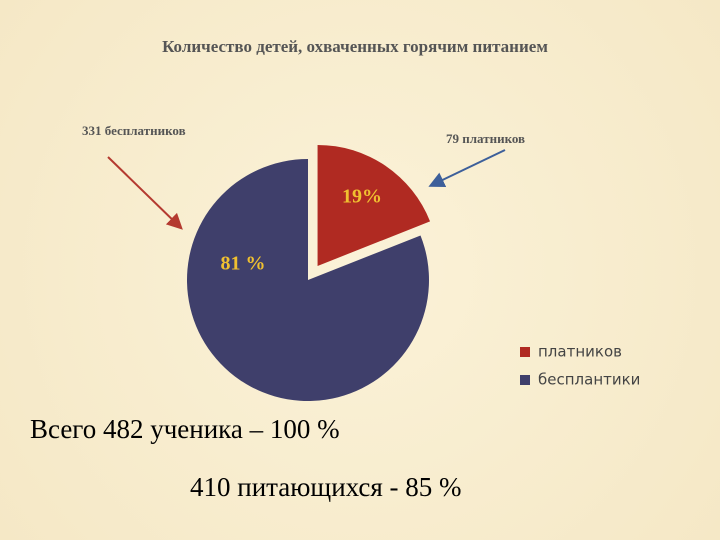 This screenshot has width=720, height=540. What do you see at coordinates (326, 487) in the screenshot?
I see `note: 410 питающихся - 85 %` at bounding box center [326, 487].